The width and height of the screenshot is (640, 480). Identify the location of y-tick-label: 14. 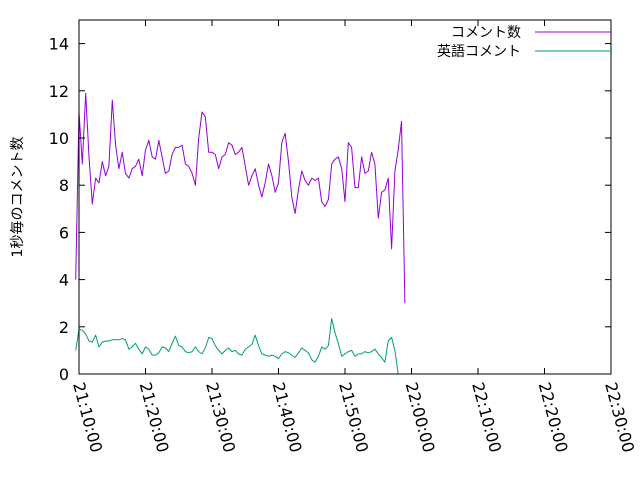
(59, 44).